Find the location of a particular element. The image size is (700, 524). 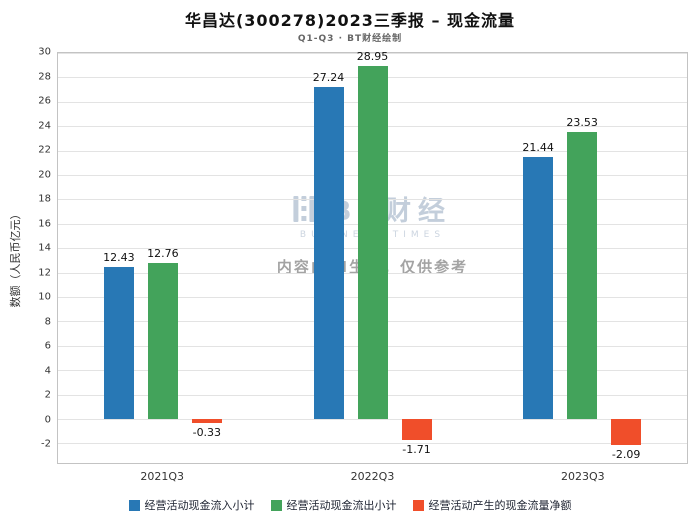

y-tick-label: 30 is located at coordinates (44, 52).